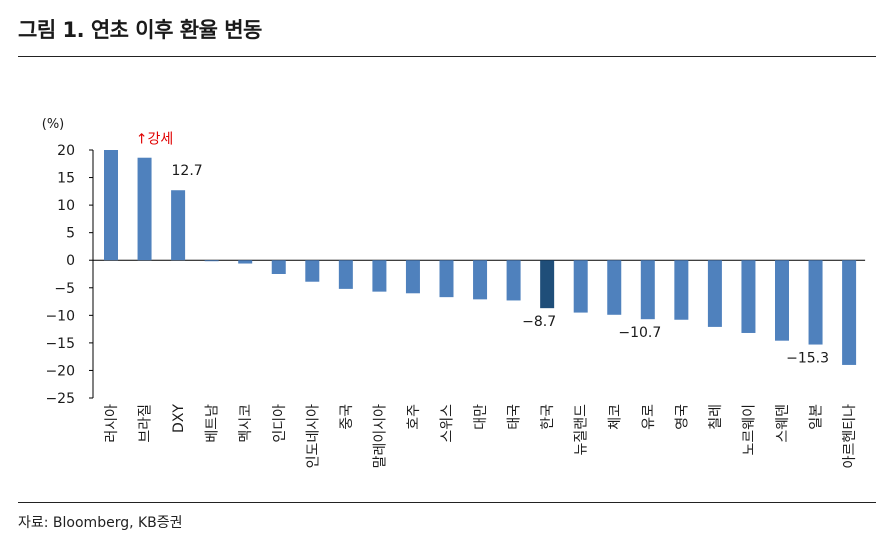 This screenshot has width=895, height=551. Describe the element at coordinates (60, 371) in the screenshot. I see `y-tick-label: −20` at that location.